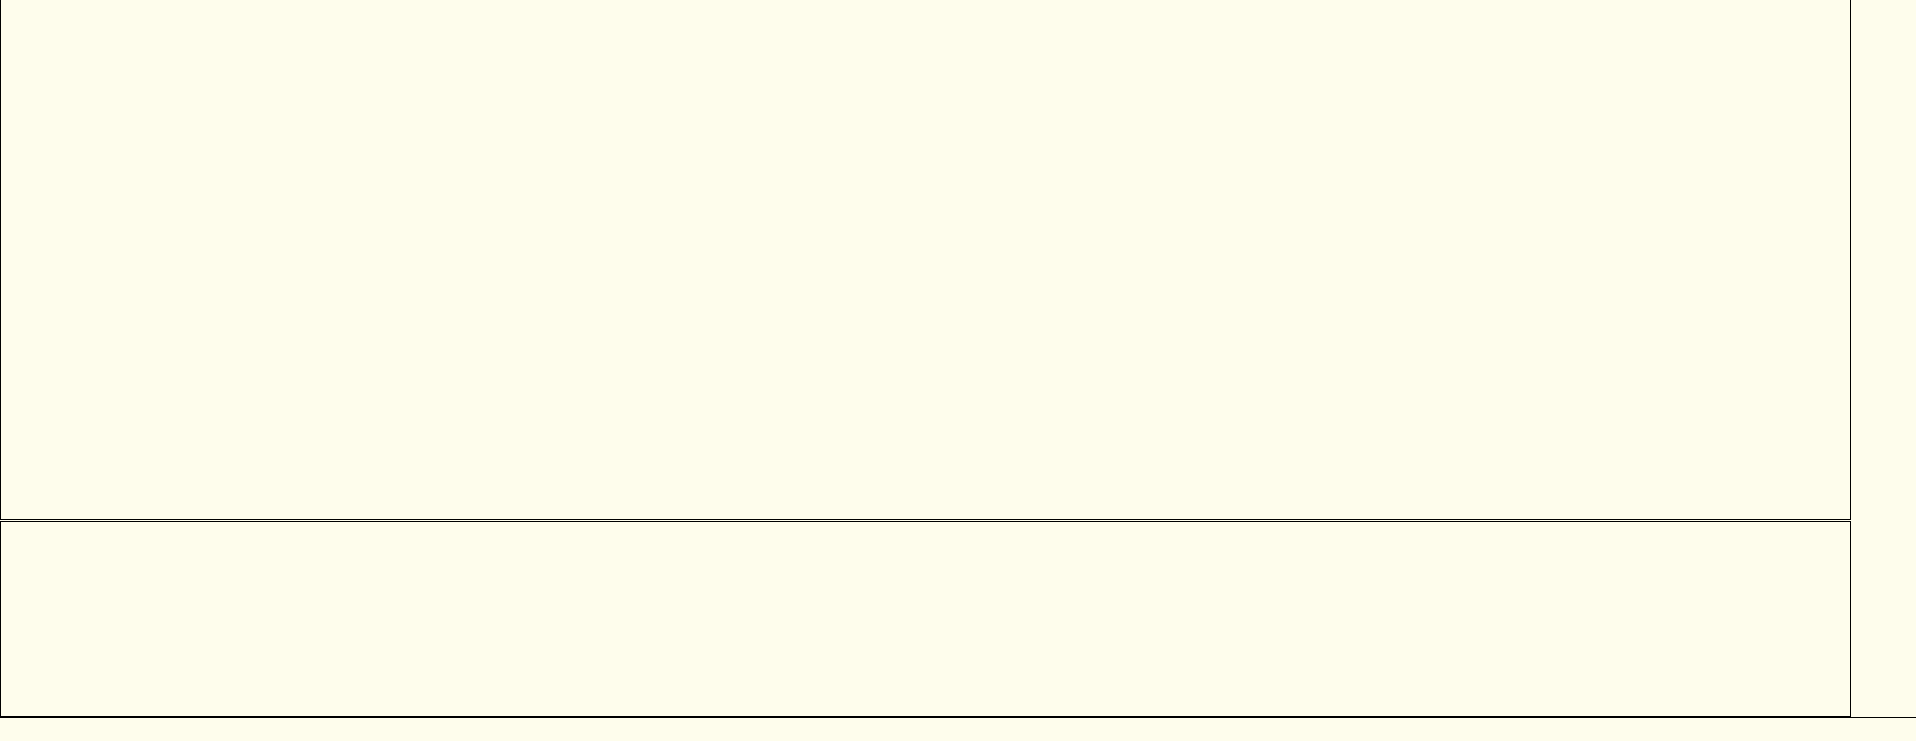  I want to click on window-bottom-strip, so click(958, 744).